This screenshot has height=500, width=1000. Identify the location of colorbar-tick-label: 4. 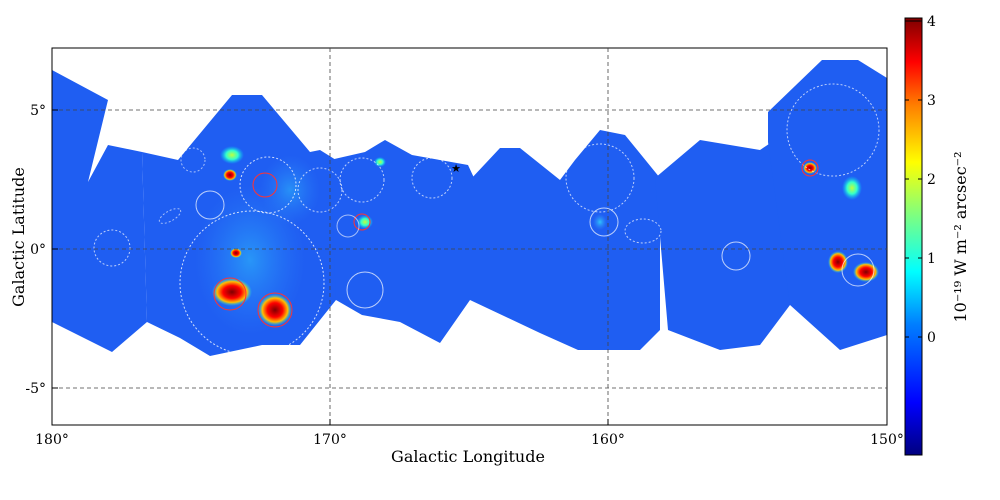
(931, 22).